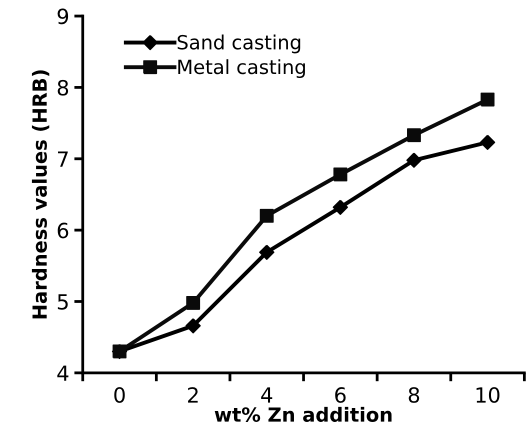 The image size is (527, 446). What do you see at coordinates (41, 194) in the screenshot?
I see `y-axis-title: Hardness values (HRB)` at bounding box center [41, 194].